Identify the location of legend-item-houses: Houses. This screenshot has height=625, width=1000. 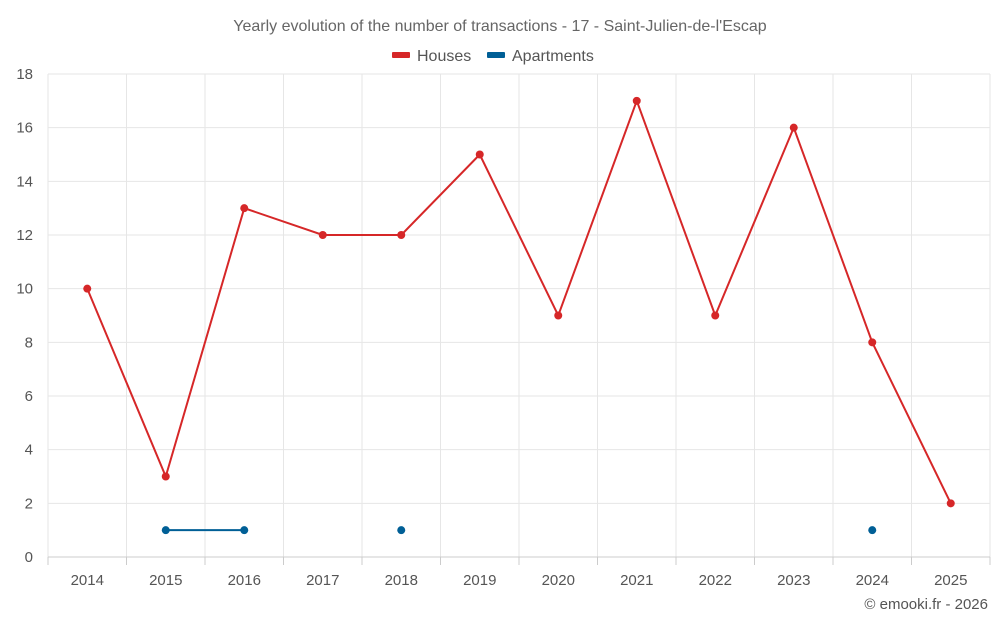
(431, 56).